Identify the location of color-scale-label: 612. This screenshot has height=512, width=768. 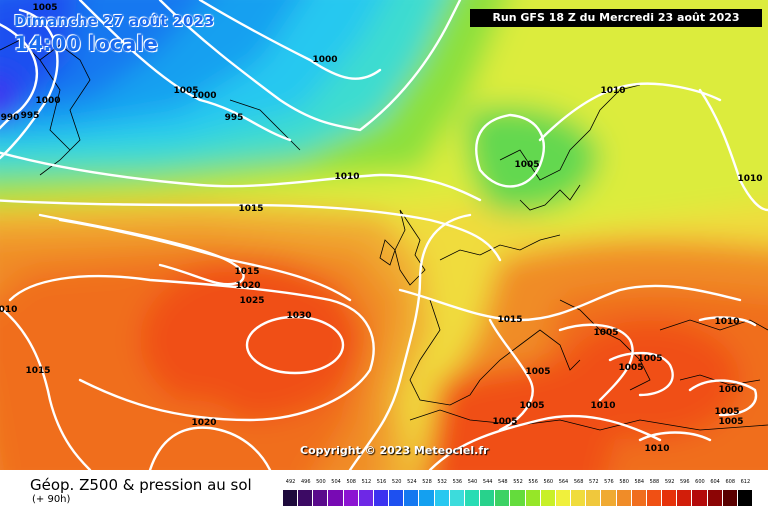
(745, 482).